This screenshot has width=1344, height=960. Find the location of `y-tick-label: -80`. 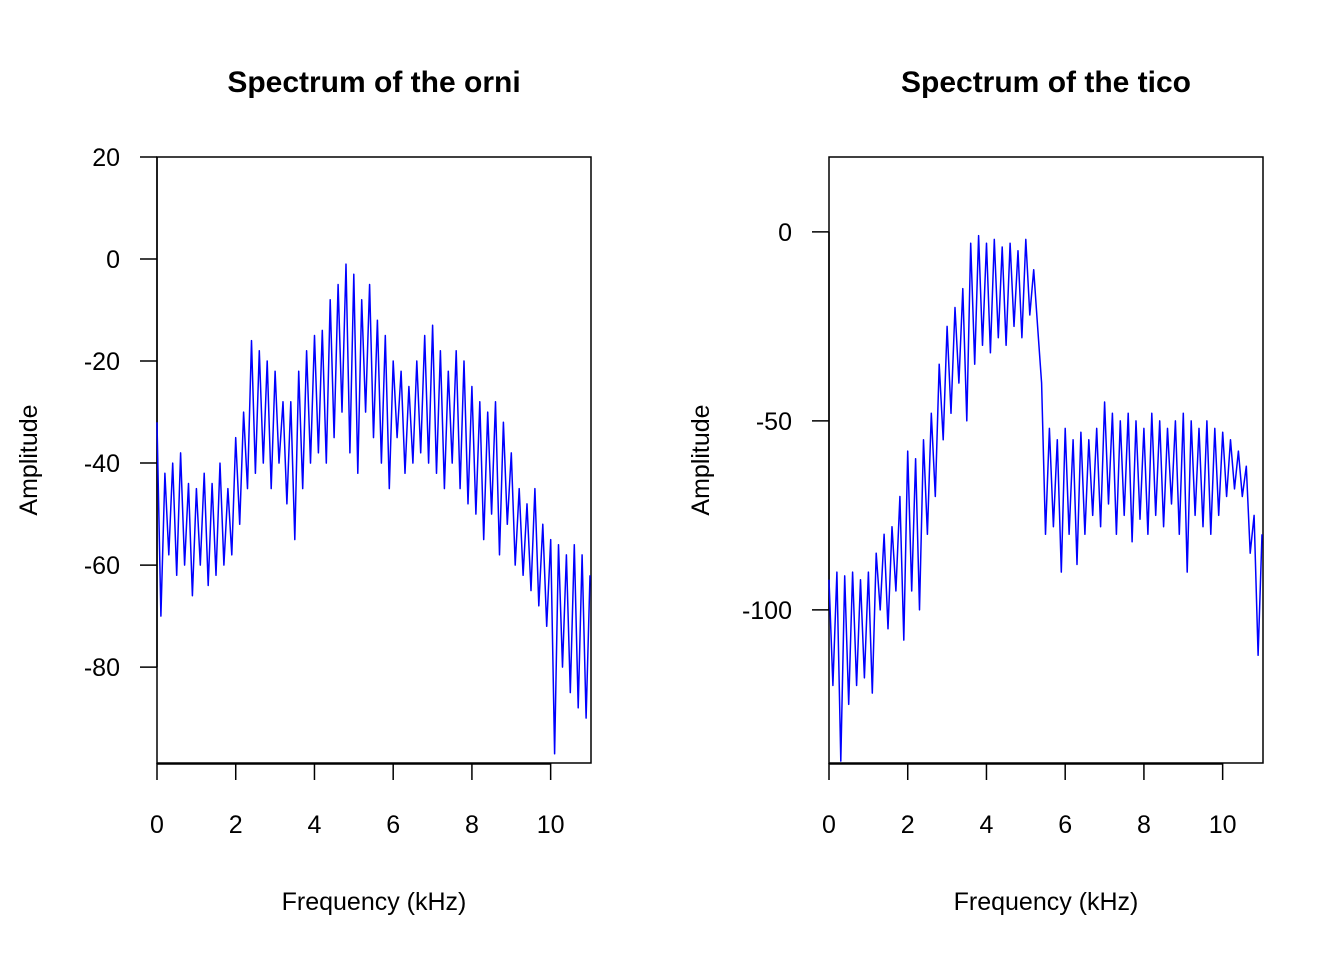

y-tick-label: -80 is located at coordinates (102, 668).